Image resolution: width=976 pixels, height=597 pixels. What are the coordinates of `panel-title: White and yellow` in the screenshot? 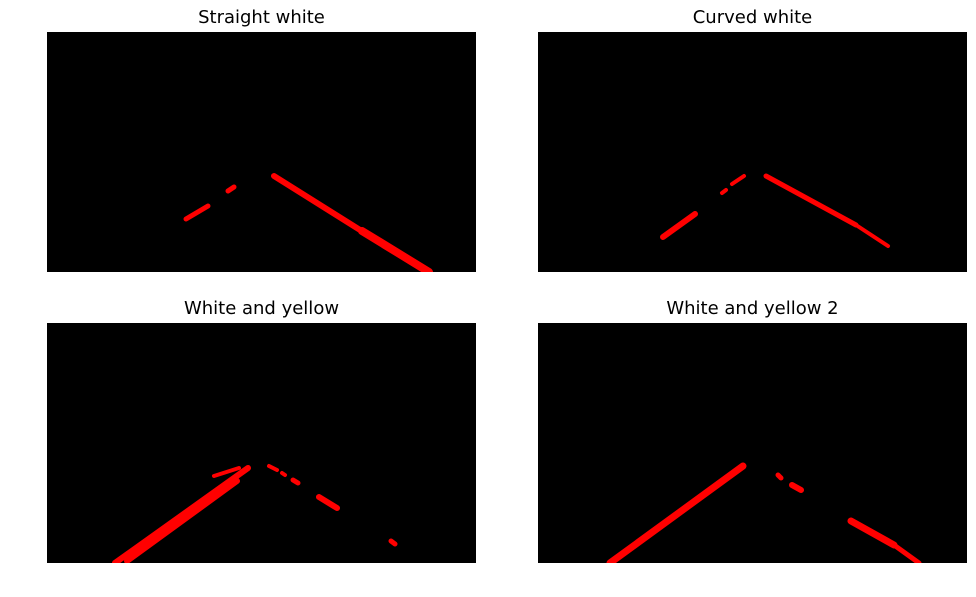 It's located at (261, 308).